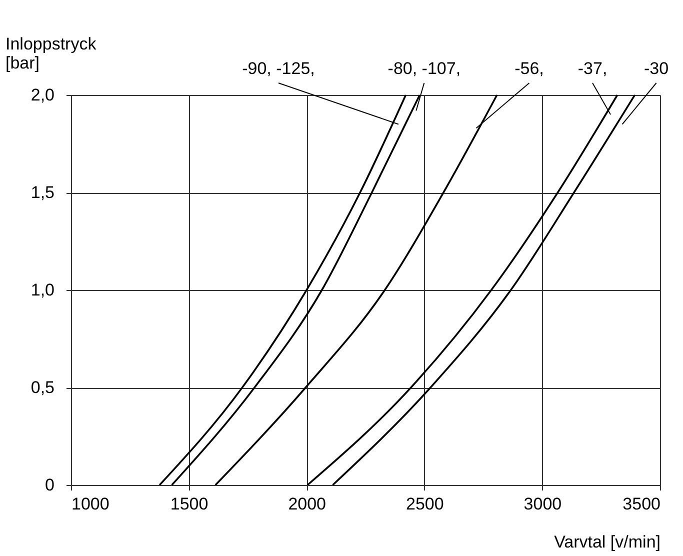 The height and width of the screenshot is (556, 683). I want to click on annotation: -56,, so click(529, 68).